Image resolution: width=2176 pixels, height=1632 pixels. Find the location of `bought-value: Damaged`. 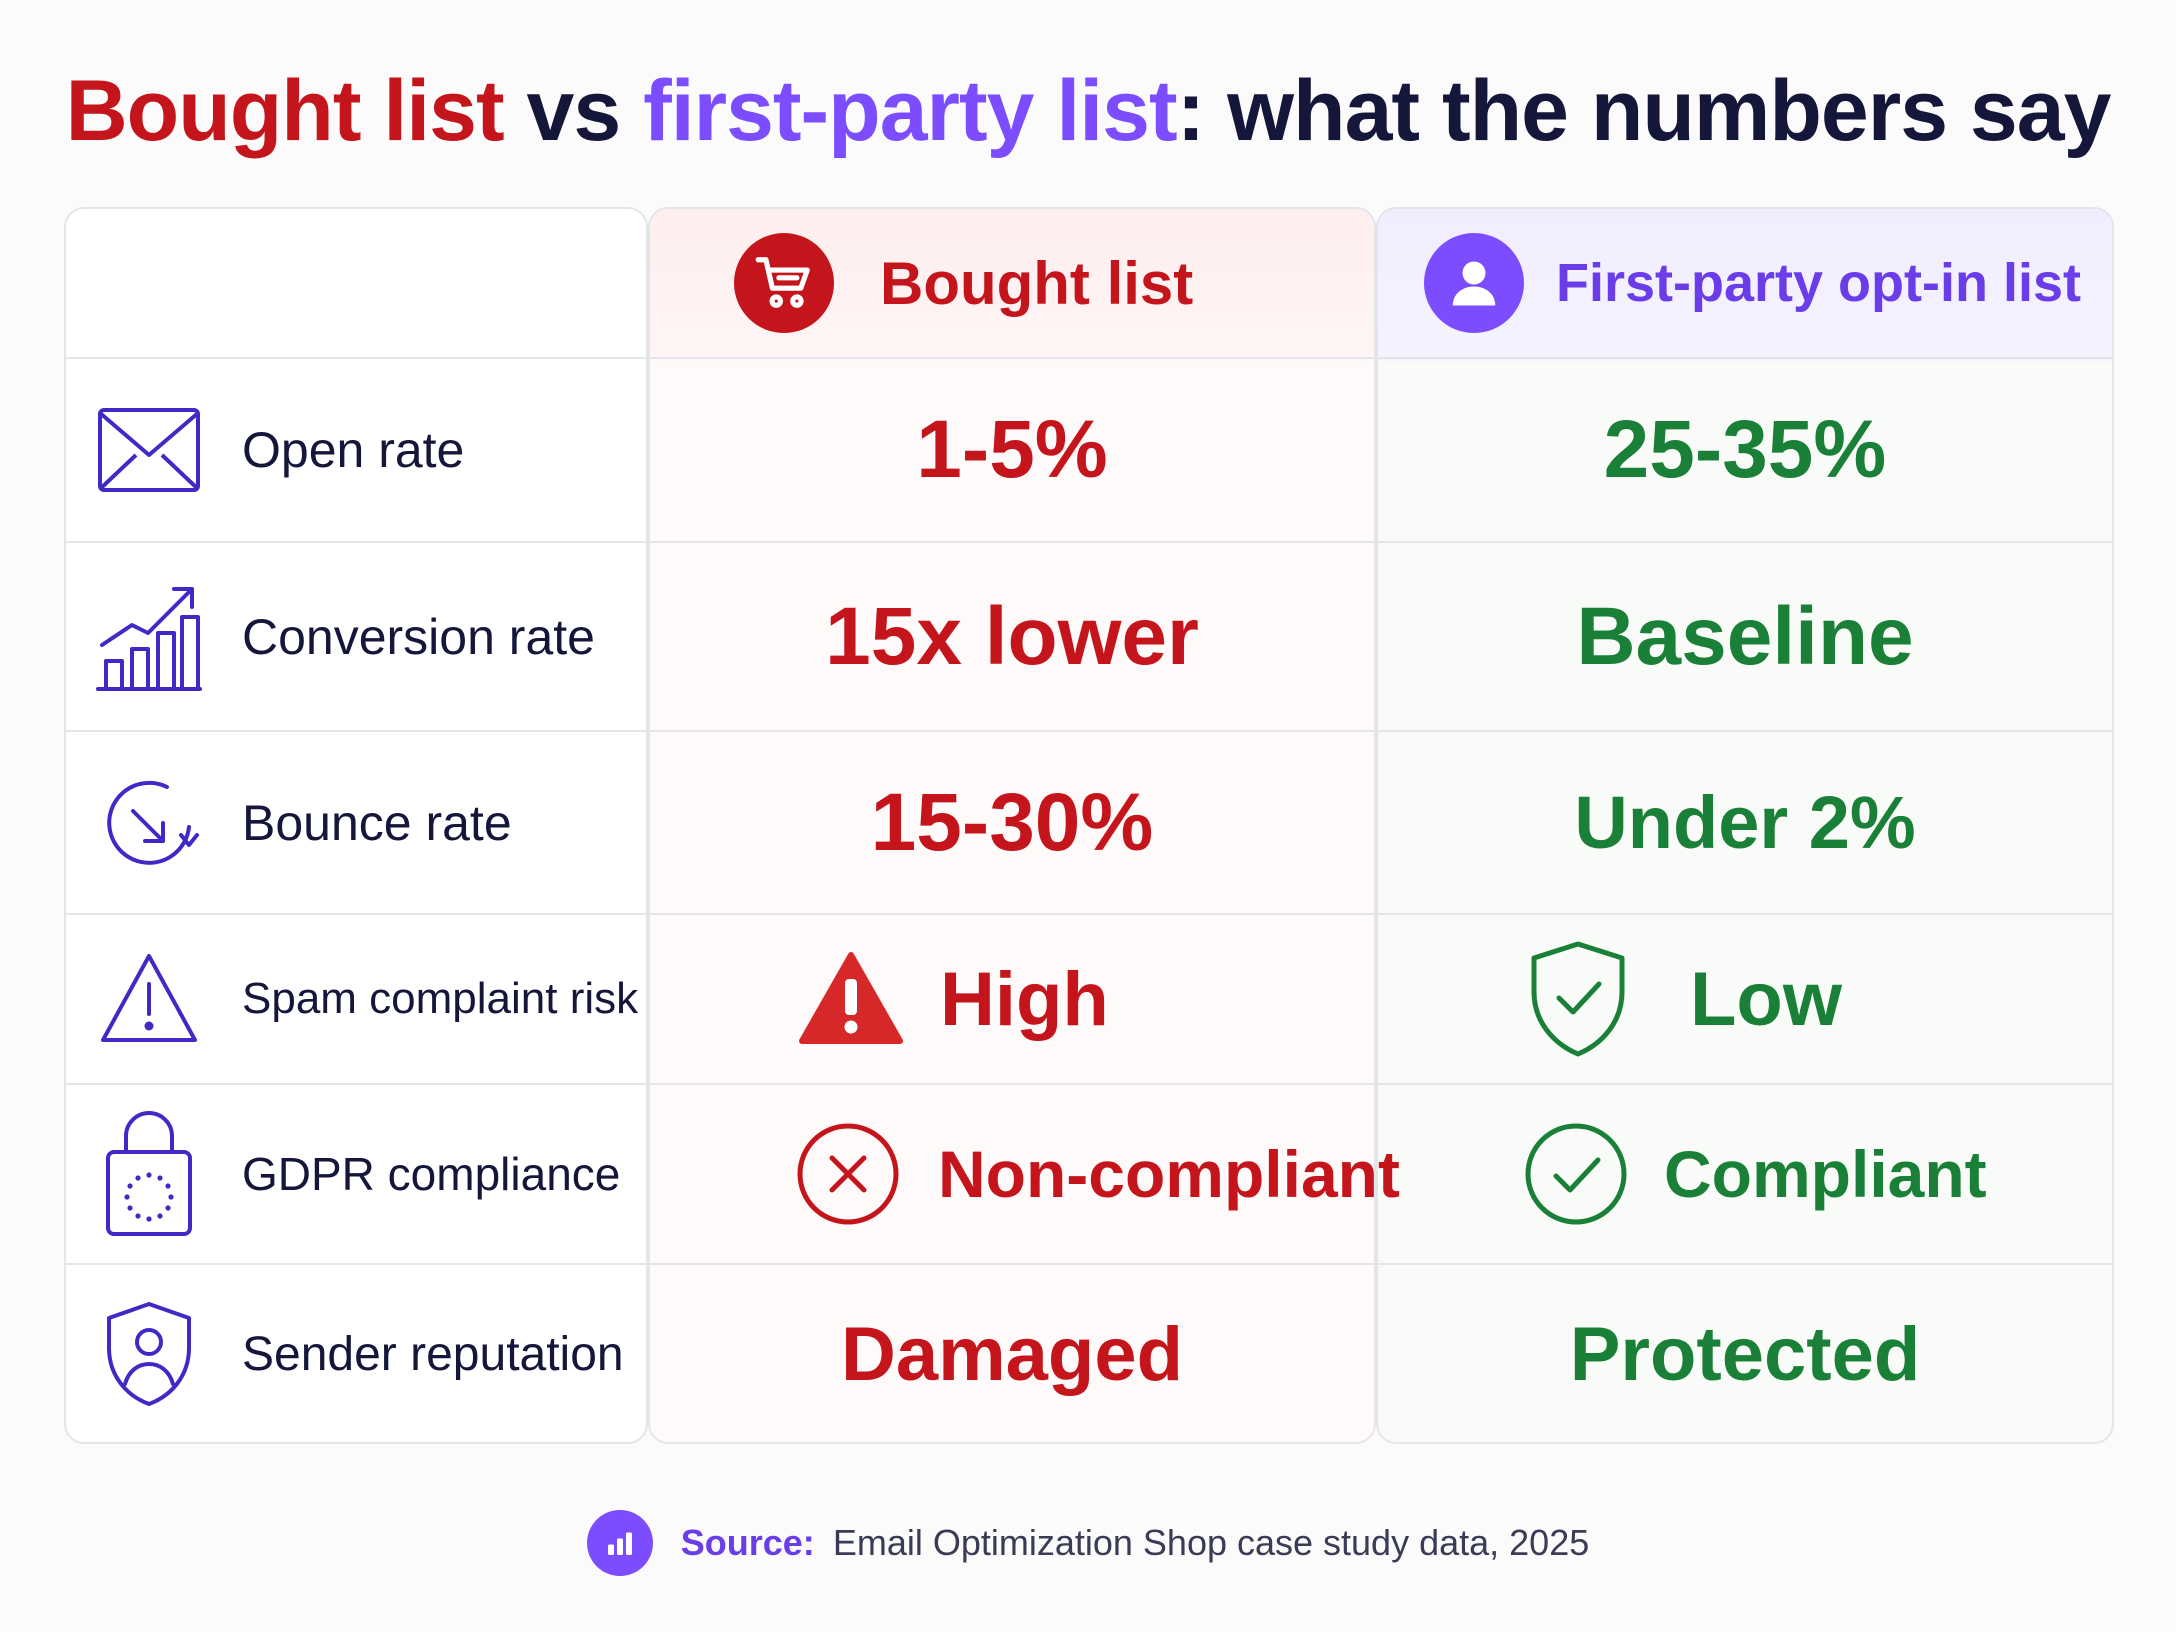

bought-value: Damaged is located at coordinates (1012, 1354).